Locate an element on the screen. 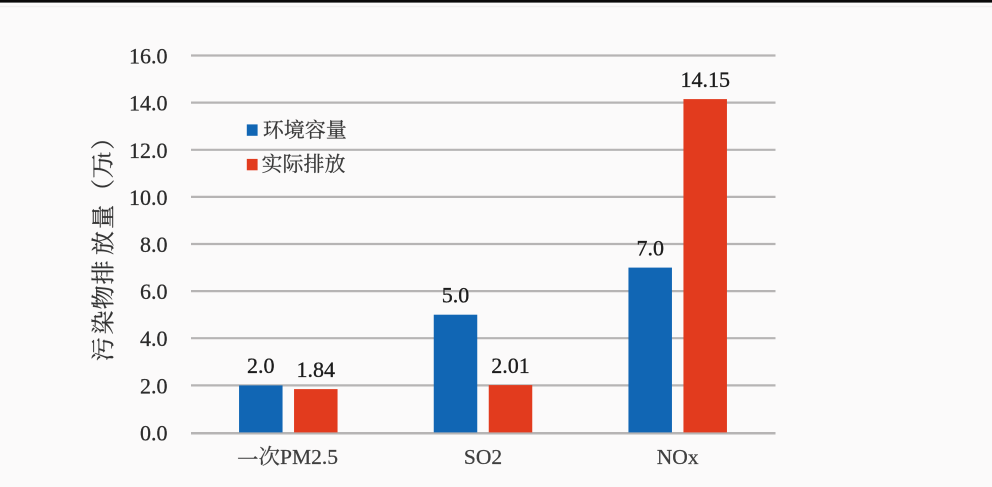  svg-text: PM2.5 is located at coordinates (309, 457).